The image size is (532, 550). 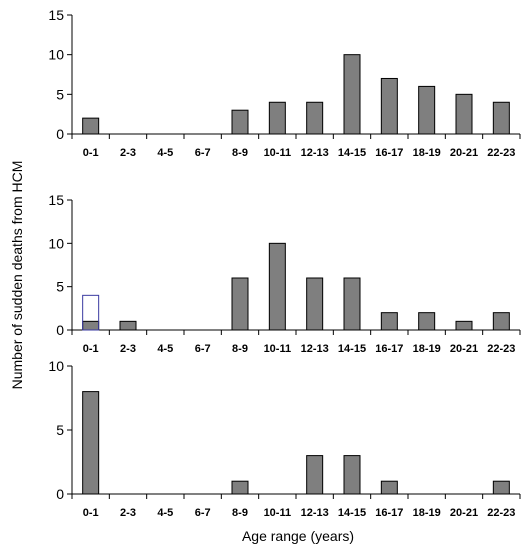 What do you see at coordinates (17, 275) in the screenshot?
I see `y-axis-label: Number of sudden deaths from HCM` at bounding box center [17, 275].